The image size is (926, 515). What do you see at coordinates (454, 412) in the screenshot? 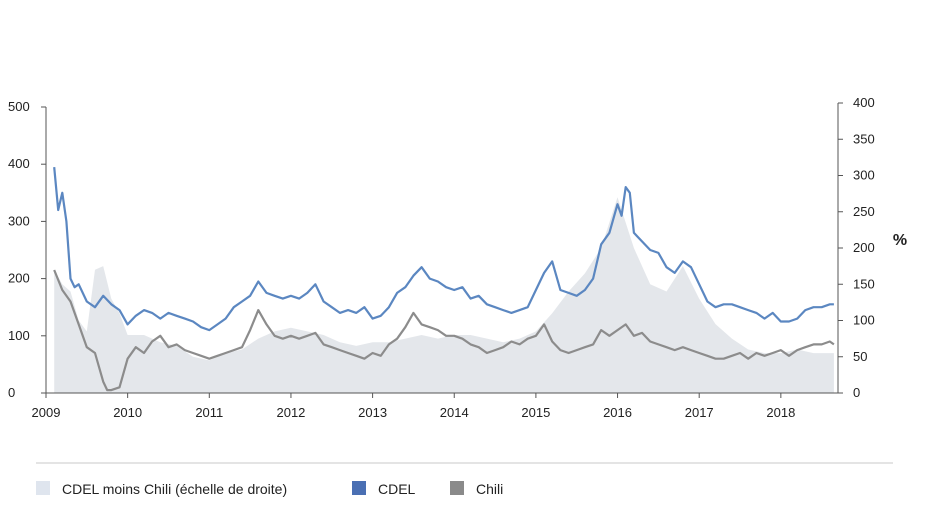
I see `x-tick-label-2014: 2014` at bounding box center [454, 412].